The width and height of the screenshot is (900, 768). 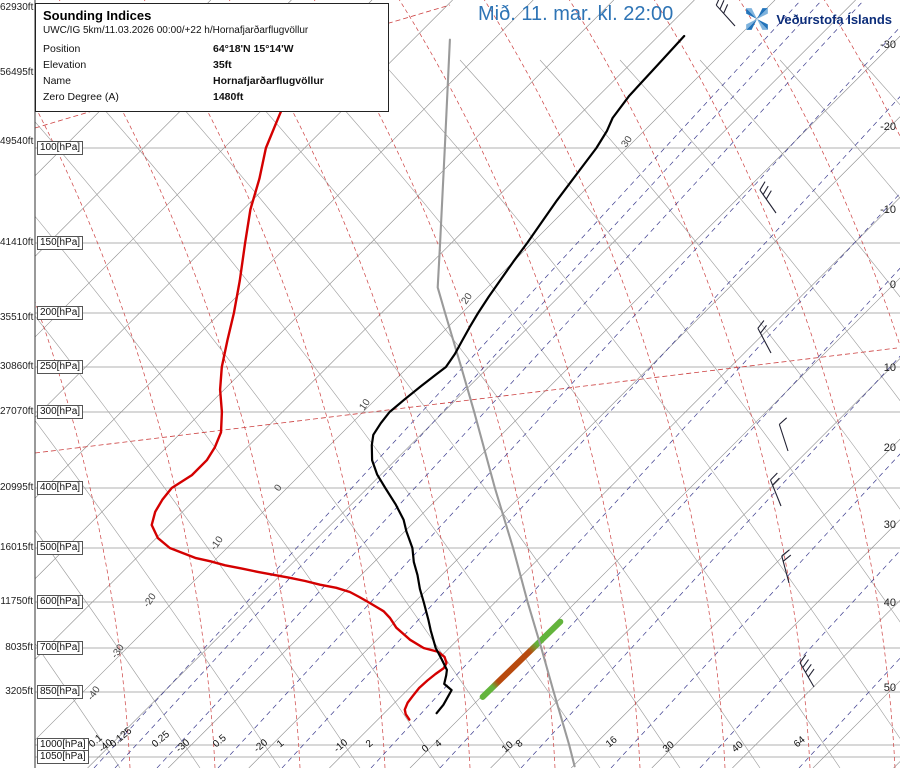 I want to click on vedurstofa-logo: Veðurstofa Íslands, so click(x=818, y=19).